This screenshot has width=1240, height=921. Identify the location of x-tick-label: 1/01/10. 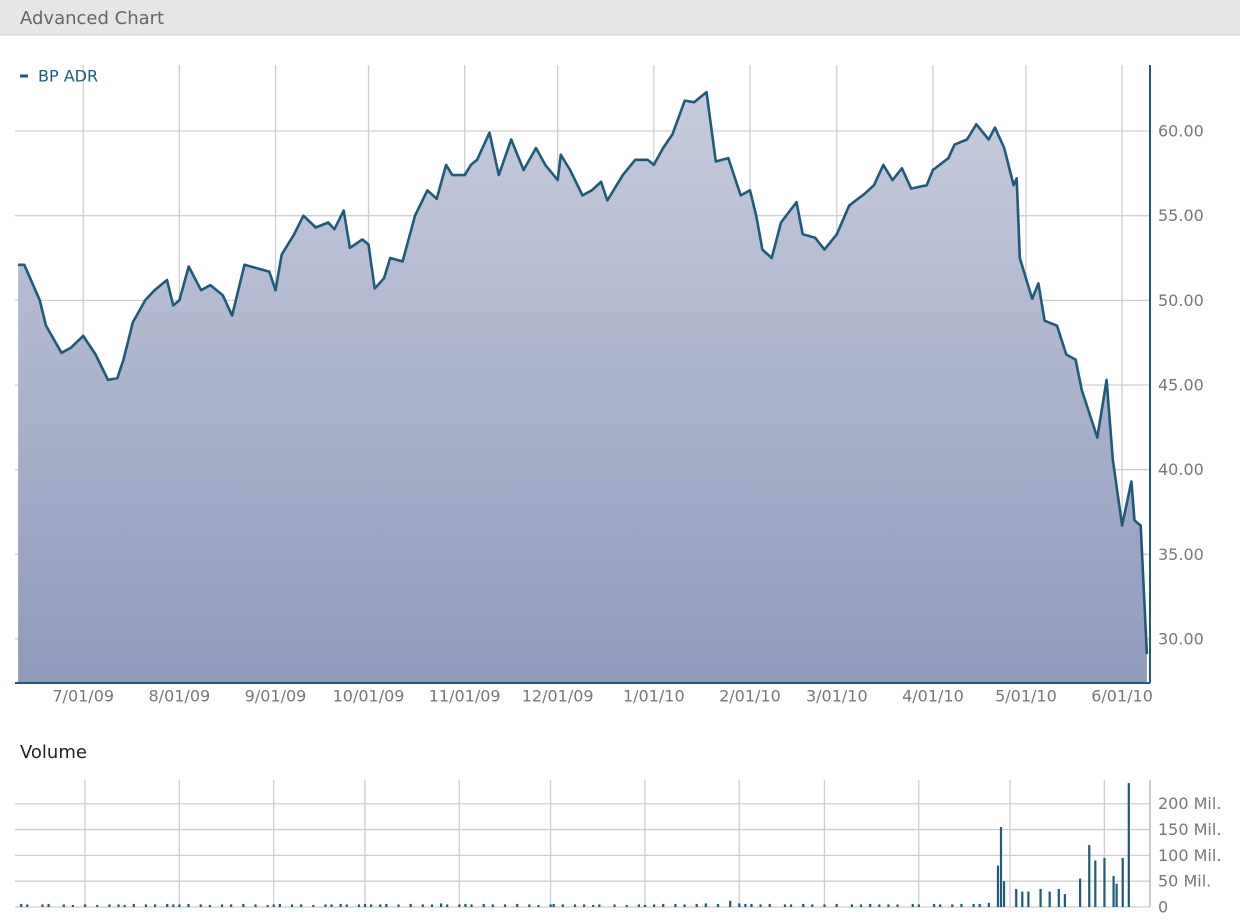
(654, 696).